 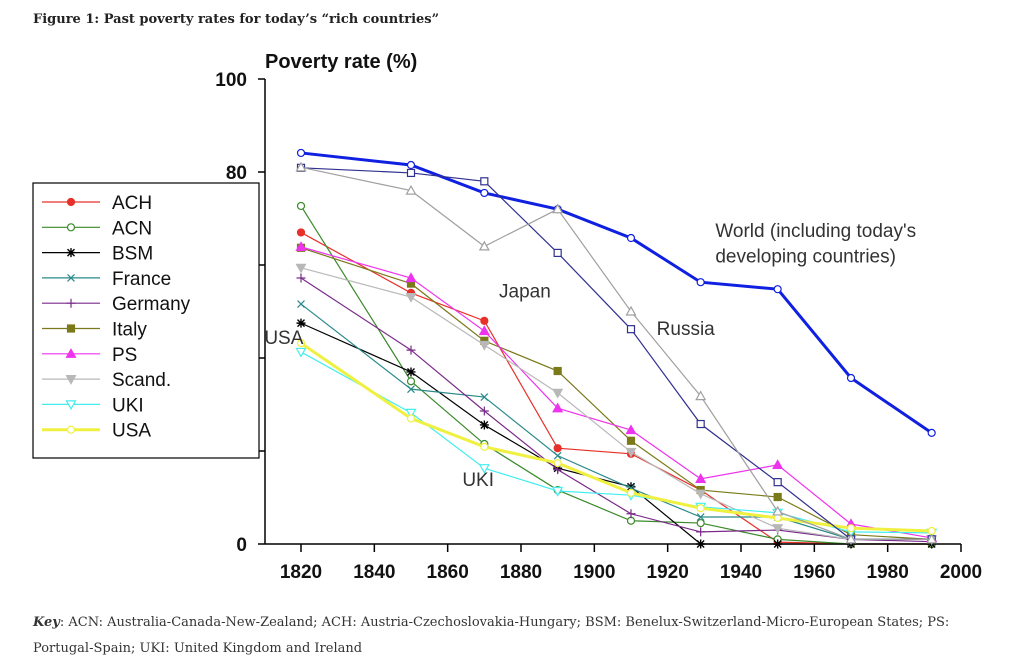 What do you see at coordinates (283, 338) in the screenshot?
I see `annotation: USA` at bounding box center [283, 338].